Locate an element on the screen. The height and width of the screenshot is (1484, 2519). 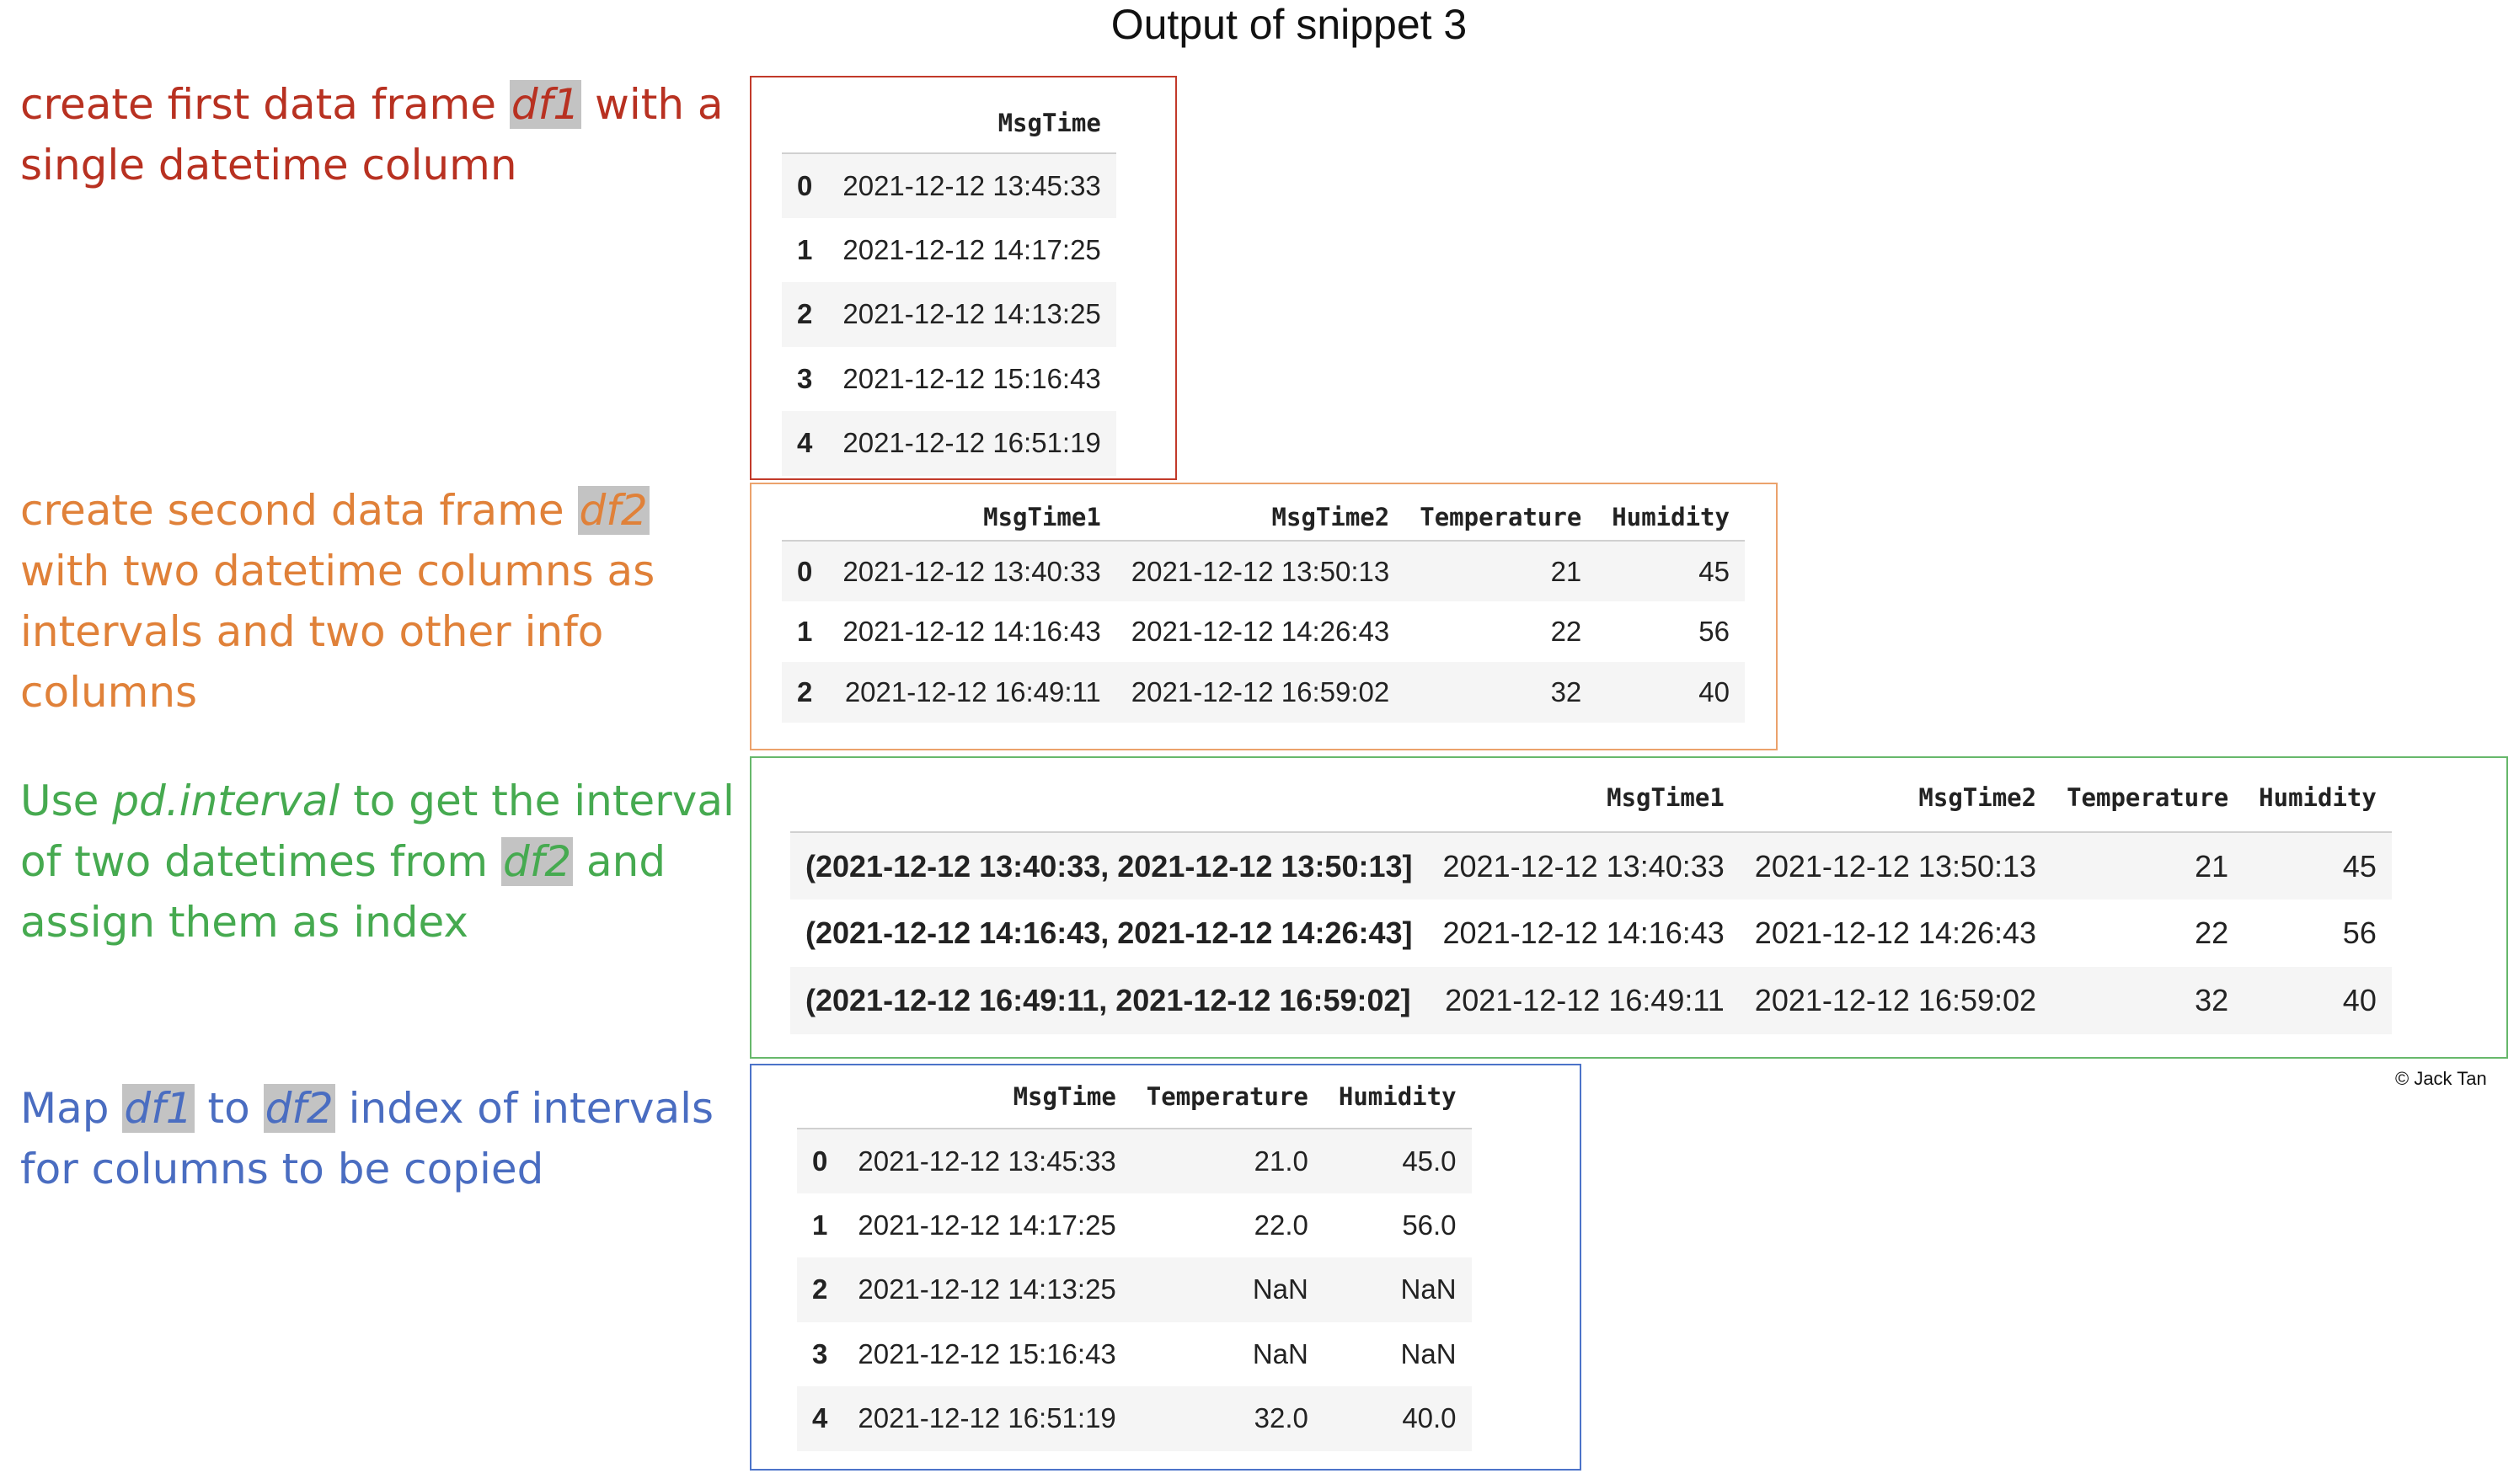
cell: 2021-12-12 14:26:43 is located at coordinates (1896, 932).